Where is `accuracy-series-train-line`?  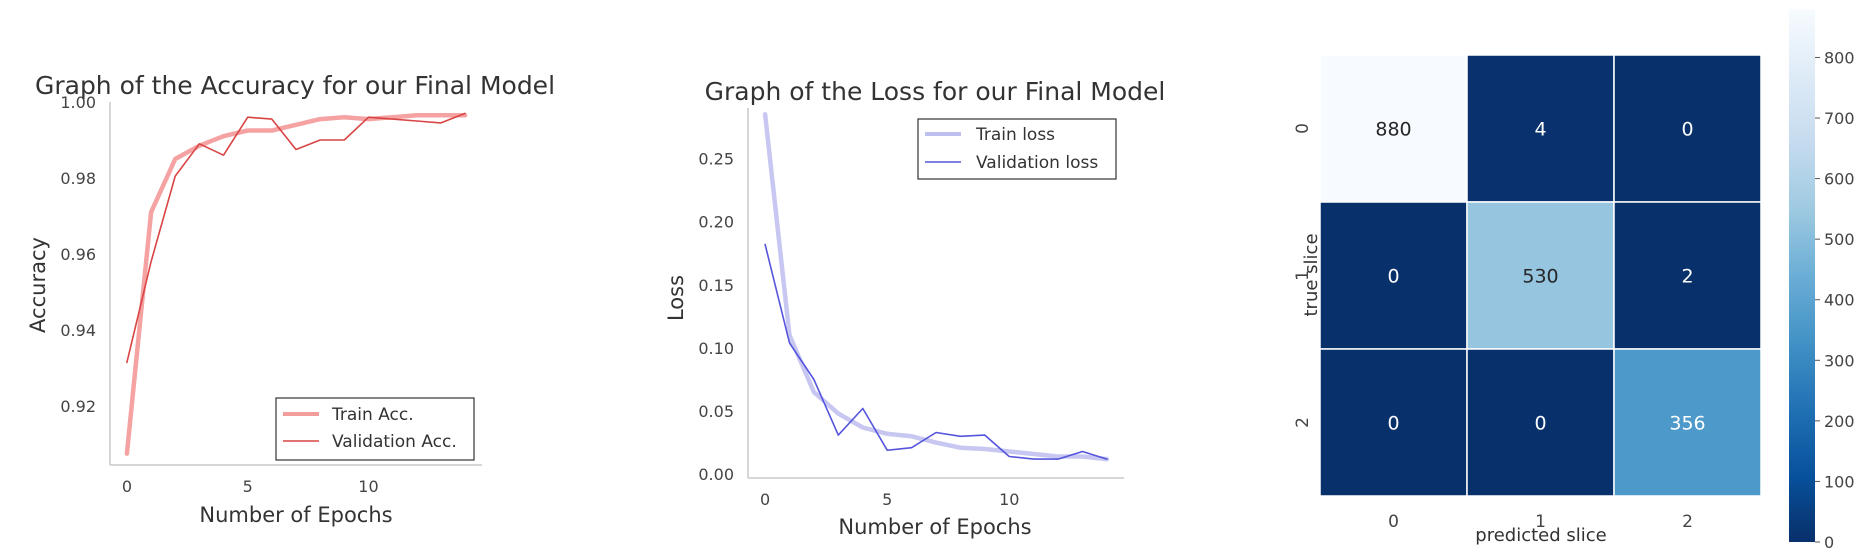 accuracy-series-train-line is located at coordinates (296, 284).